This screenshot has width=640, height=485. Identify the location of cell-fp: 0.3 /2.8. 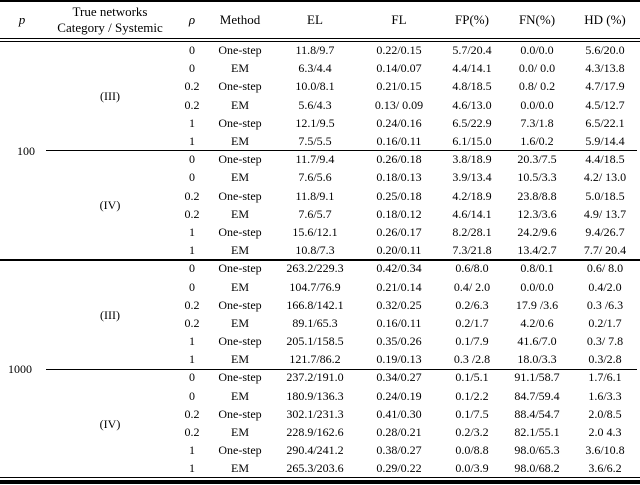
(472, 359).